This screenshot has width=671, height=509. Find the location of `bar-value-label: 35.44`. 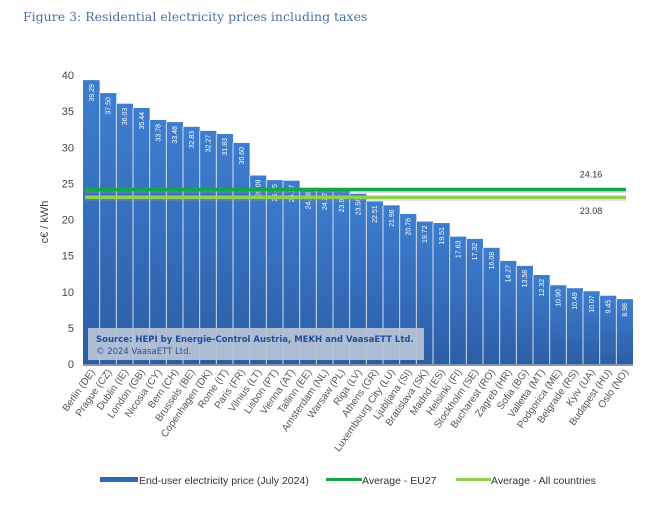

bar-value-label: 35.44 is located at coordinates (142, 121).